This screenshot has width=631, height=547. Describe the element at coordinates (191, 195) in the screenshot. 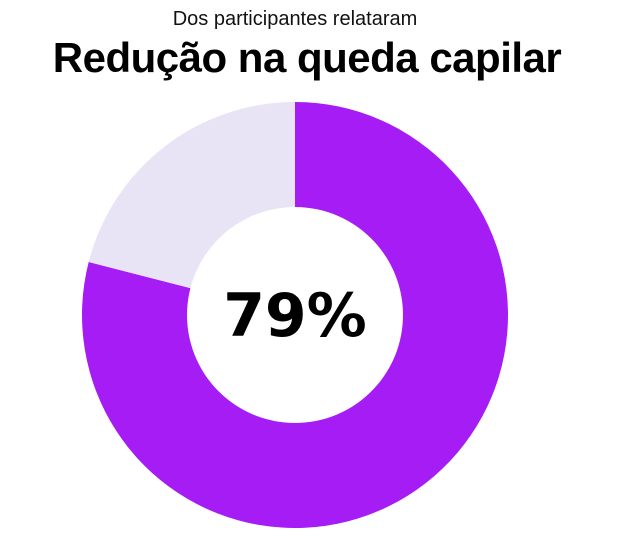

I see `donut-slice-remainder` at that location.